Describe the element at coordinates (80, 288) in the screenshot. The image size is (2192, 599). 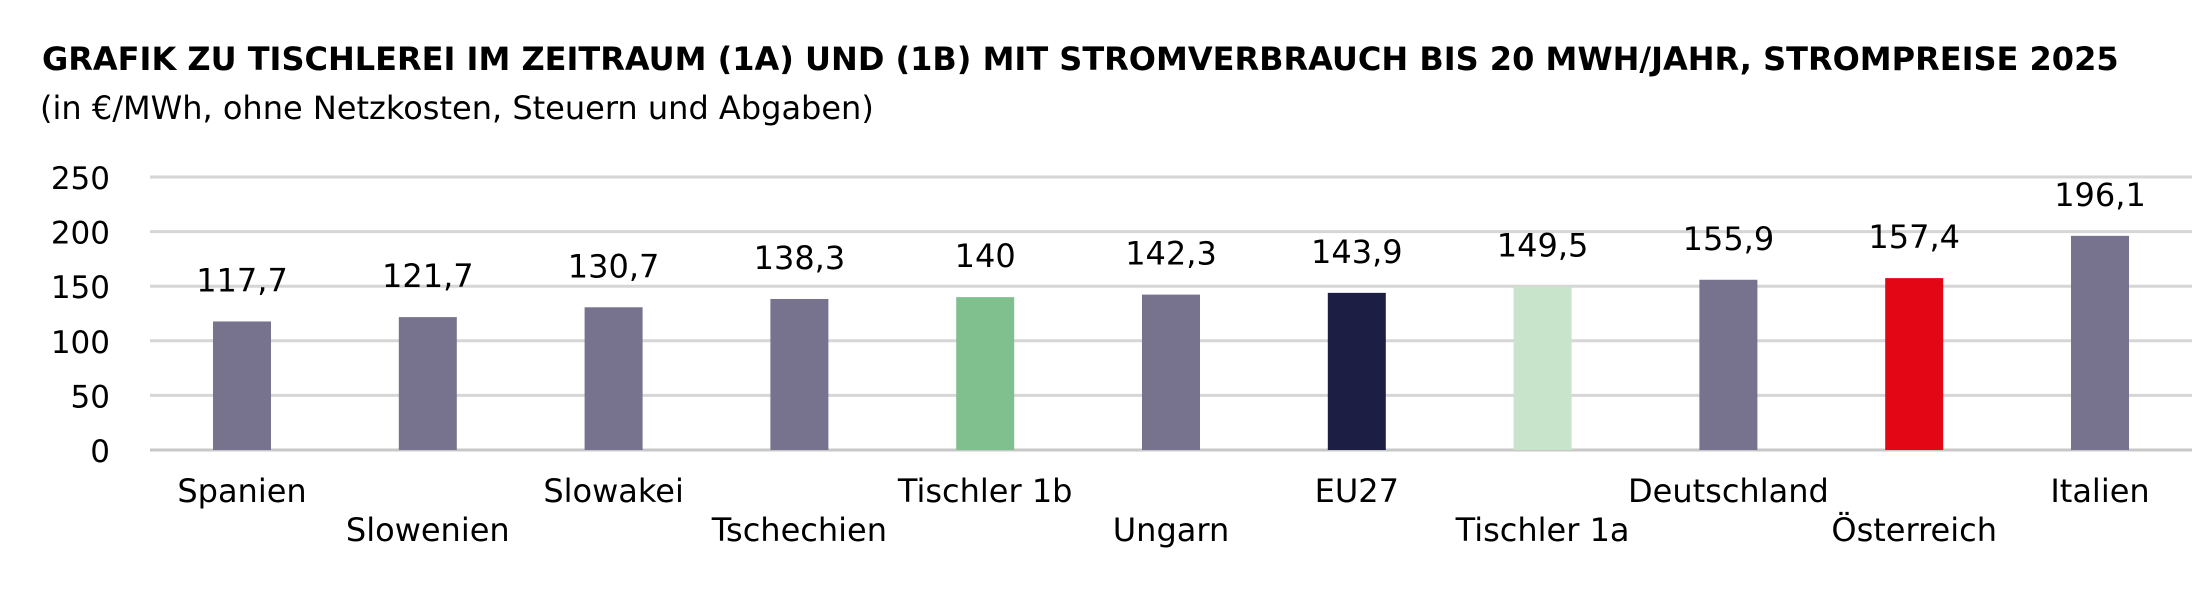
I see `y-tick-label: 150` at that location.